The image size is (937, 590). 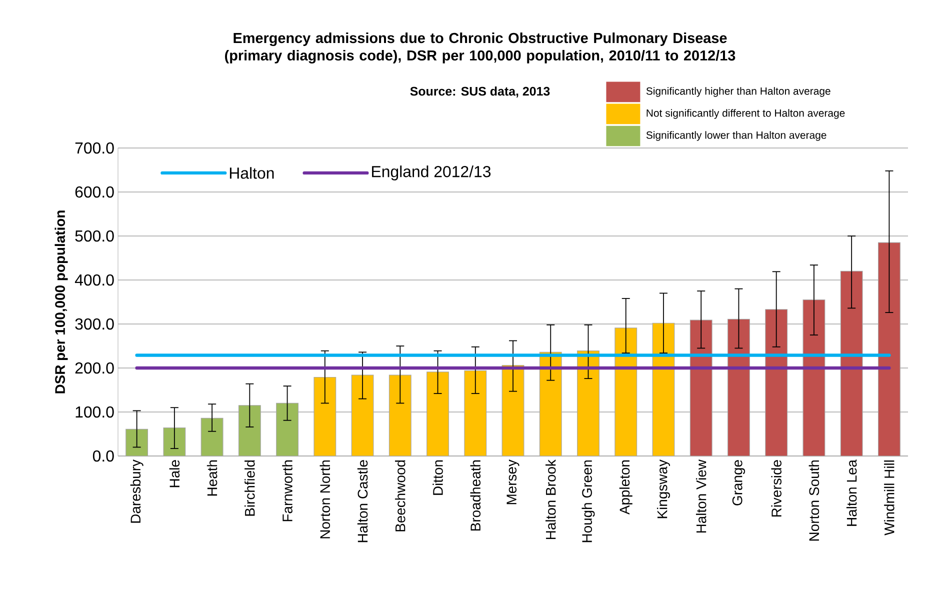 I want to click on y-tick-label: 0.0, so click(x=103, y=456).